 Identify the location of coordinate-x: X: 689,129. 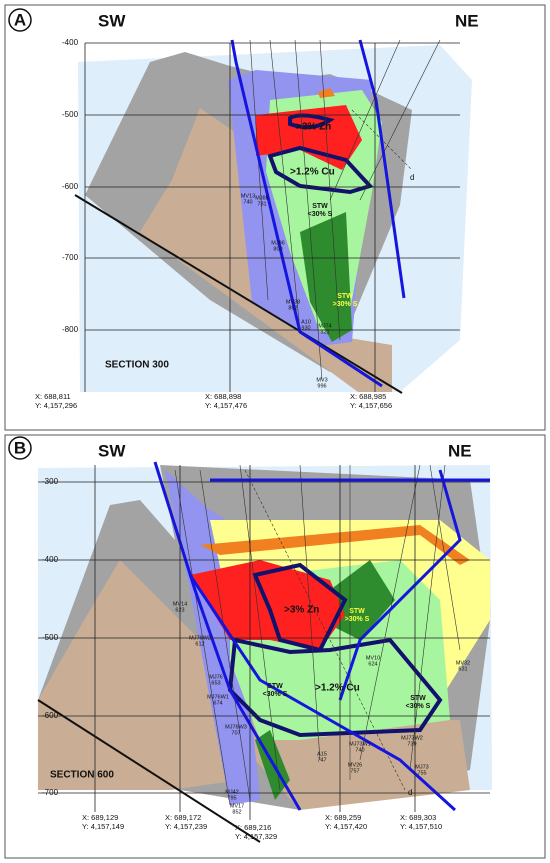
(100, 817).